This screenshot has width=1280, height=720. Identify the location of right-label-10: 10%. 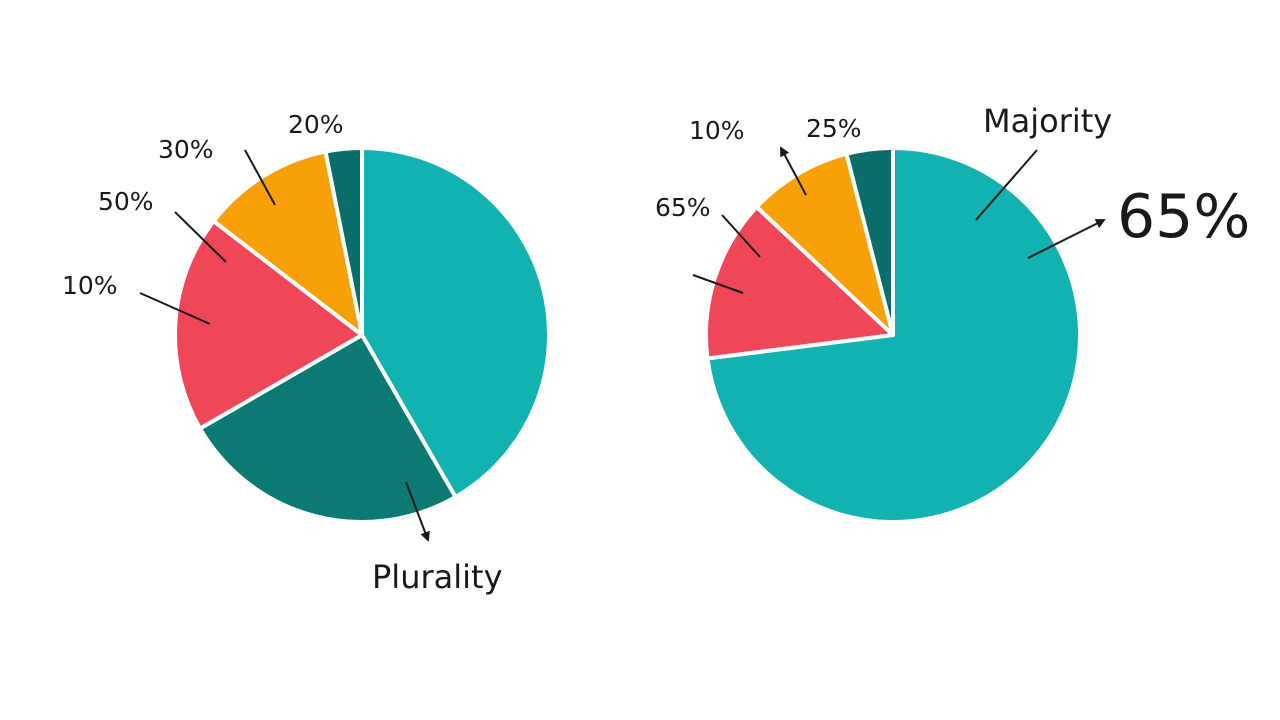
(717, 130).